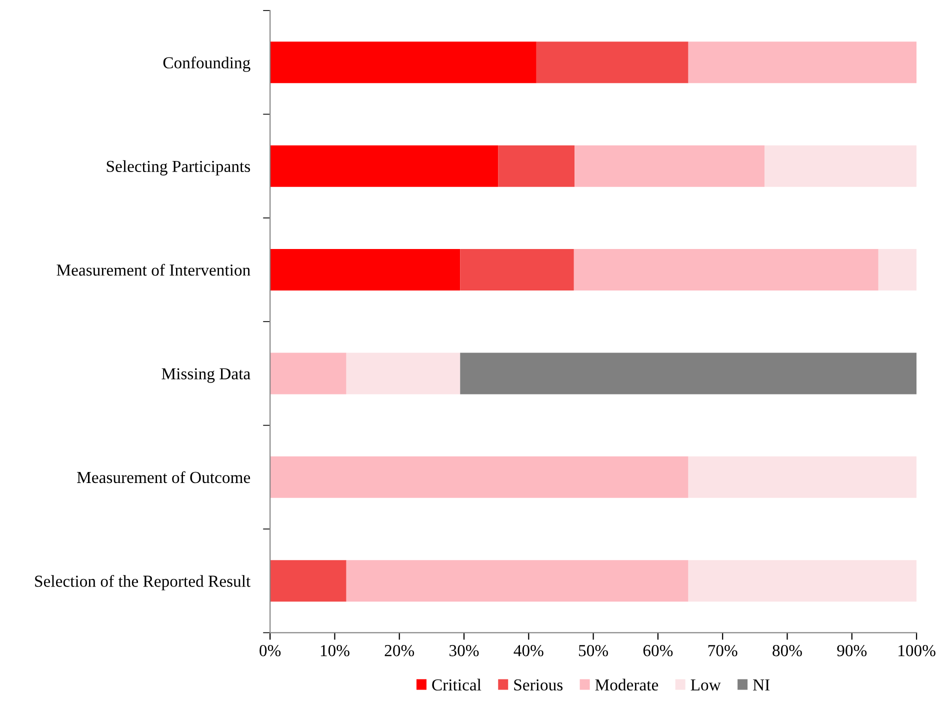  I want to click on x-tick-label: 60%, so click(658, 650).